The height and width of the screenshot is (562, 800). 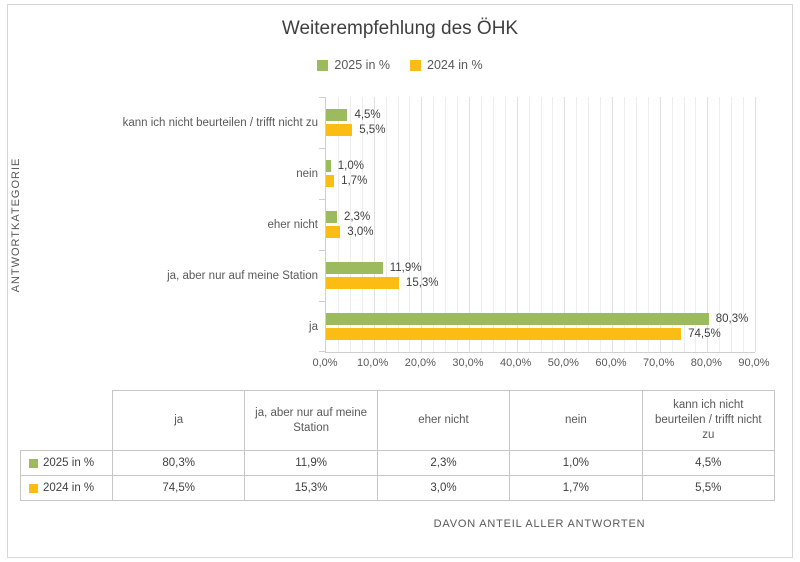 I want to click on table-value-cell: 2,3%, so click(x=444, y=463).